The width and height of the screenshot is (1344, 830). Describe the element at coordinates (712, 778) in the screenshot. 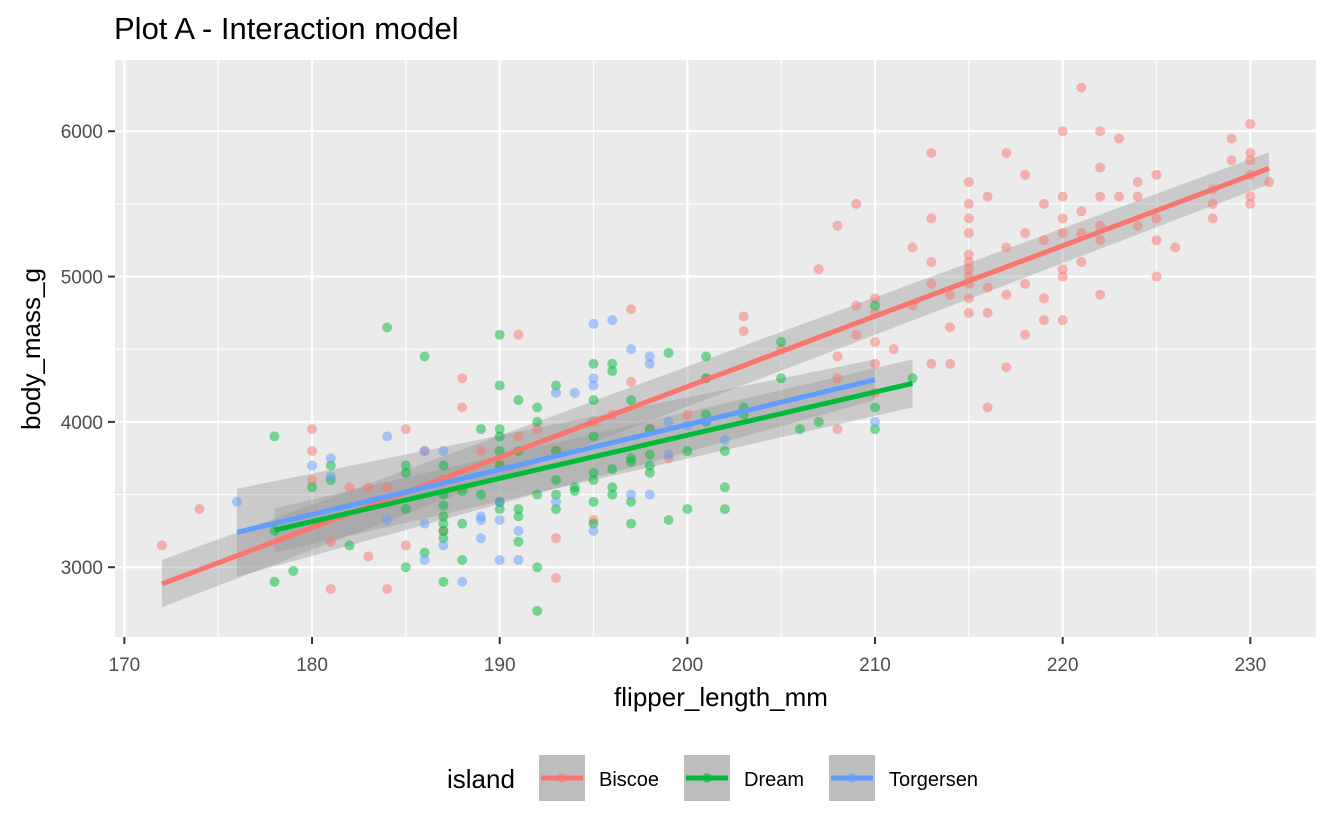

I see `legend: island Biscoe Dream Torgersen` at that location.